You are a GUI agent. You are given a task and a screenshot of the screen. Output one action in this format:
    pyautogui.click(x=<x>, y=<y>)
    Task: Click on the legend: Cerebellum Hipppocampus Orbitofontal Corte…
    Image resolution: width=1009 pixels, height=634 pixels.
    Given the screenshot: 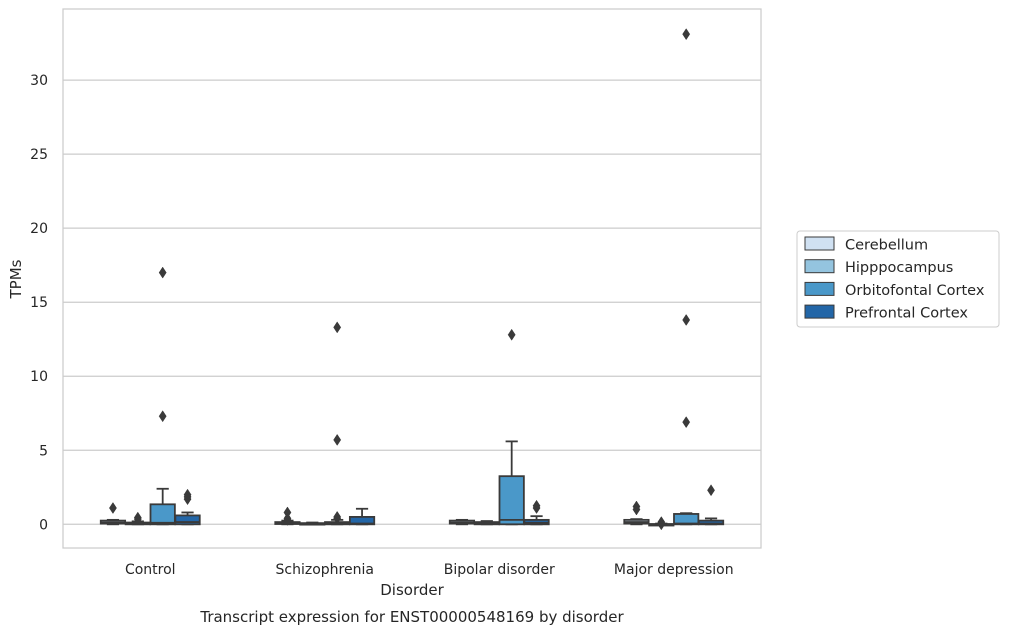 What is the action you would take?
    pyautogui.click(x=898, y=279)
    